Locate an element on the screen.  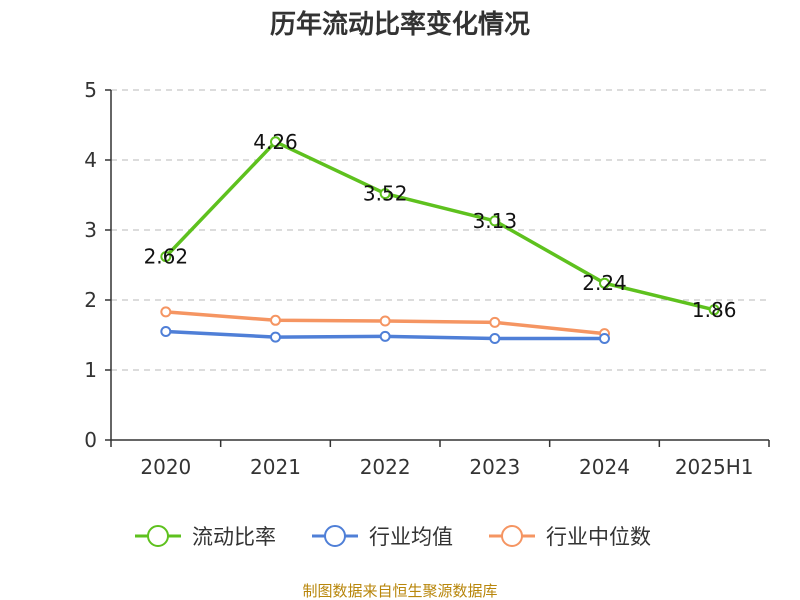
legend-label: 行业中位数 is located at coordinates (598, 537).